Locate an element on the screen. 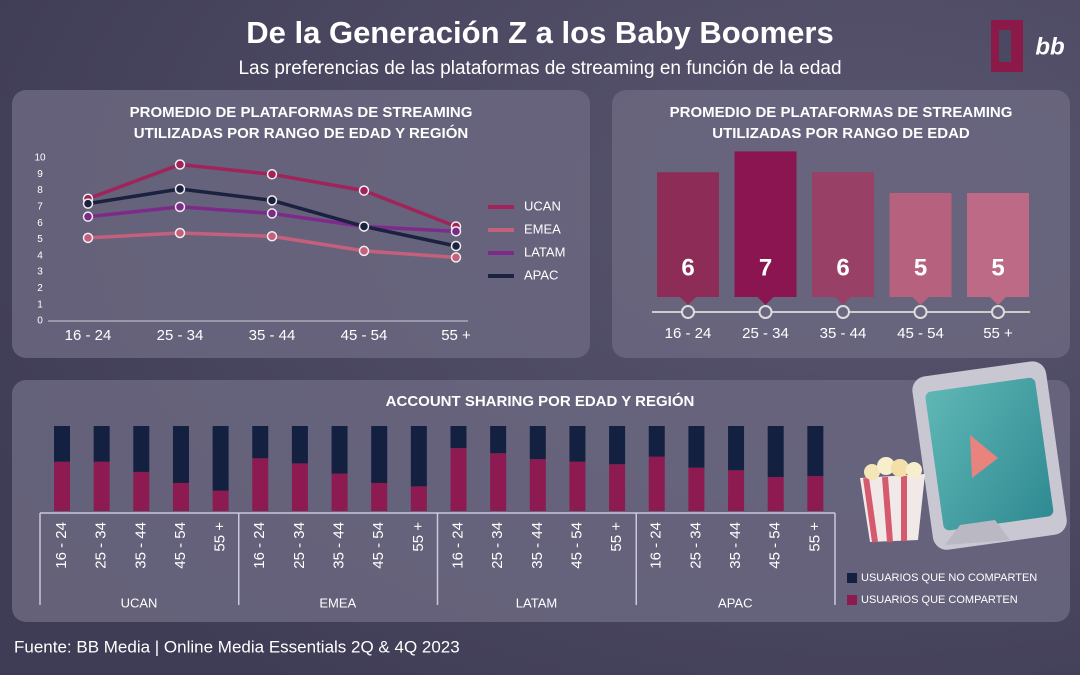  chart-title: ACCOUNT SHARING POR EDAD Y REGIÓN is located at coordinates (540, 401).